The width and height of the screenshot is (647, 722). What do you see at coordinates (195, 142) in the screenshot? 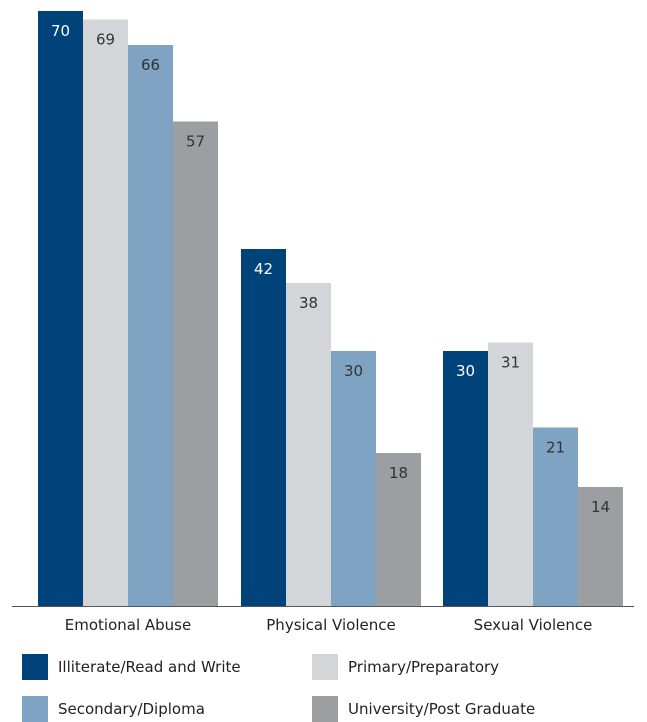
I see `bar-value-label: 57` at bounding box center [195, 142].